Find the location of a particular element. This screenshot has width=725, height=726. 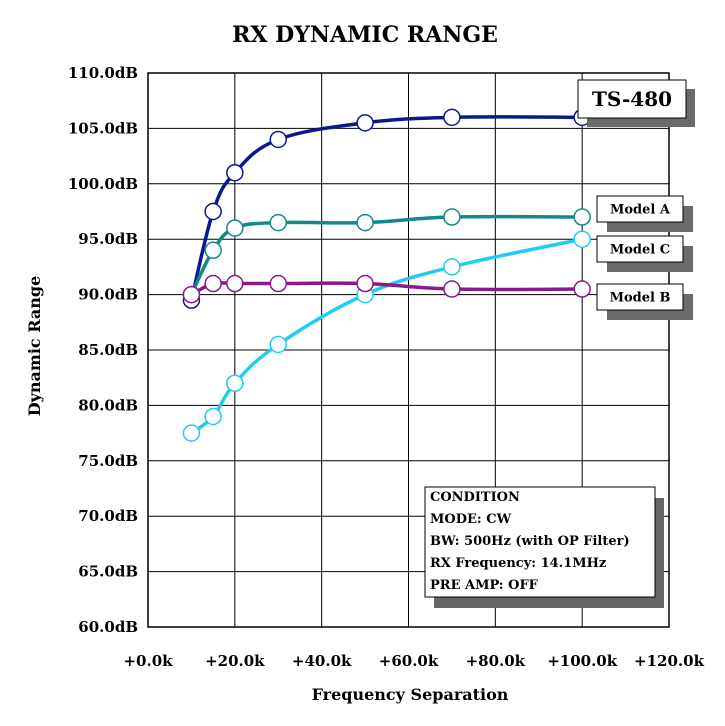

y-tick-label: 80.0dB is located at coordinates (108, 405).